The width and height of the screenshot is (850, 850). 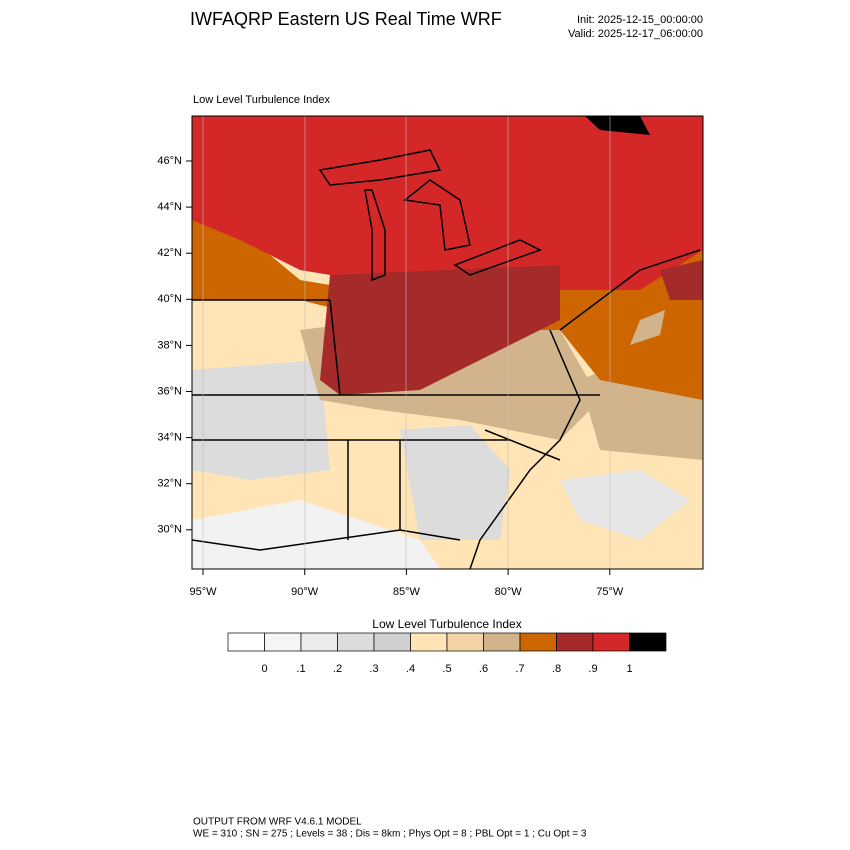 What do you see at coordinates (386, 449) in the screenshot?
I see `coastline` at bounding box center [386, 449].